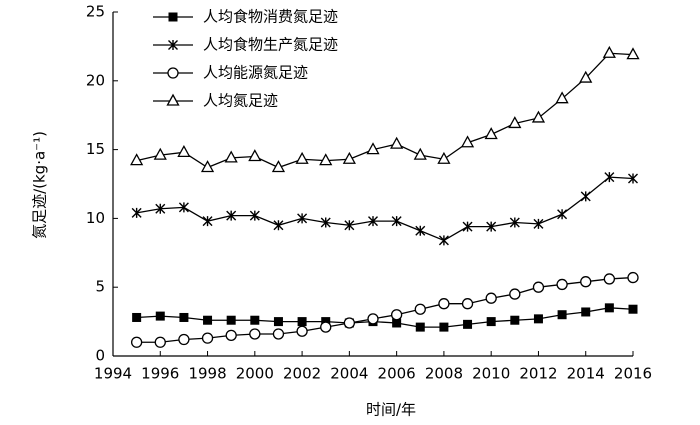 The image size is (700, 425). I want to click on x-tick-label: 2008, so click(444, 374).